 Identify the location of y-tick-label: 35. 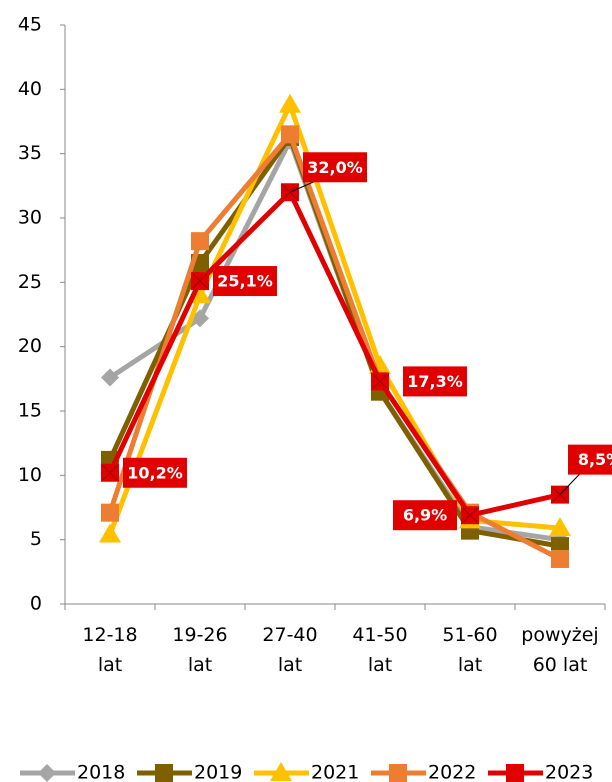
(30, 153).